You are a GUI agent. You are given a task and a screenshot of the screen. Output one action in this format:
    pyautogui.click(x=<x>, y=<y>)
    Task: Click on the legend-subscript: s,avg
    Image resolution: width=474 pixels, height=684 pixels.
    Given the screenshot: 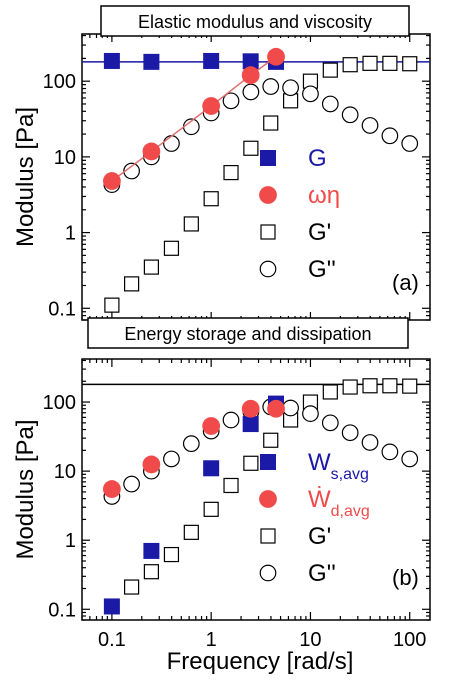 What is the action you would take?
    pyautogui.click(x=350, y=474)
    